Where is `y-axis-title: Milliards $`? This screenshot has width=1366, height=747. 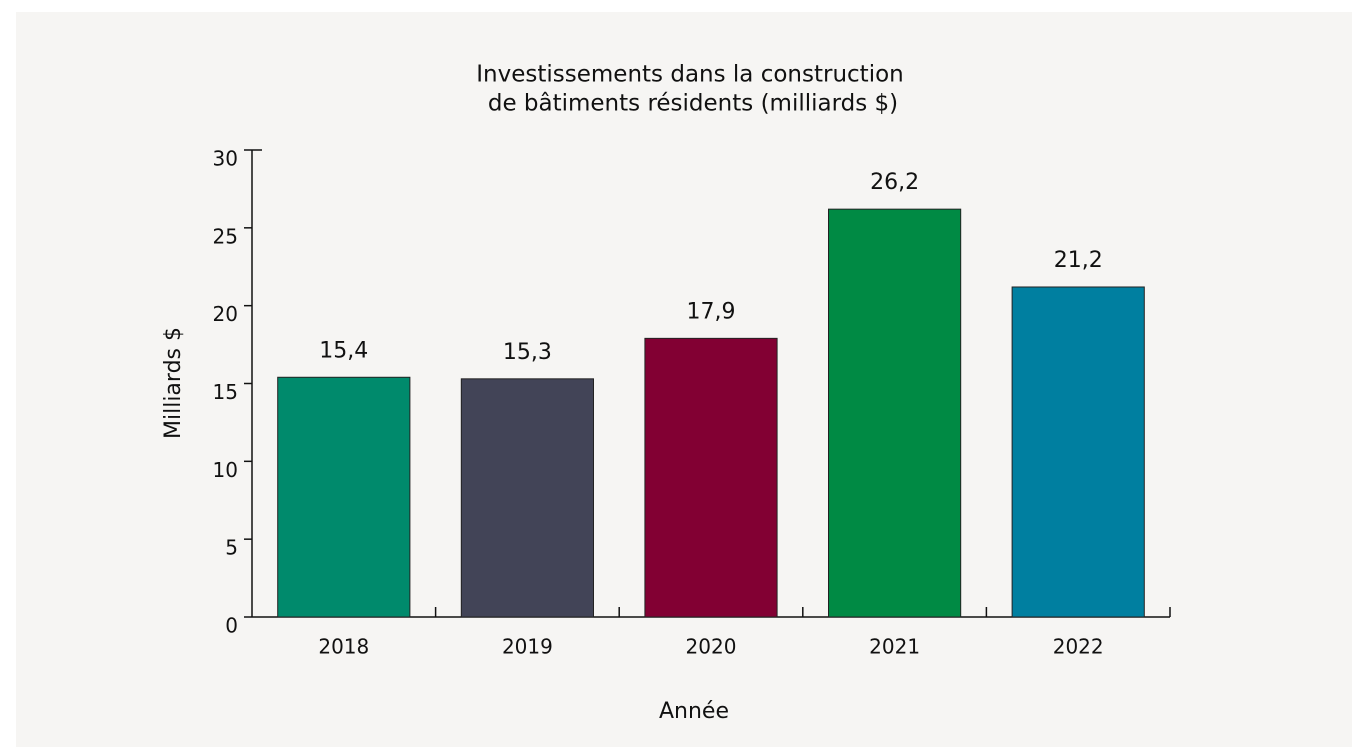
y-axis-title: Milliards $ is located at coordinates (173, 383).